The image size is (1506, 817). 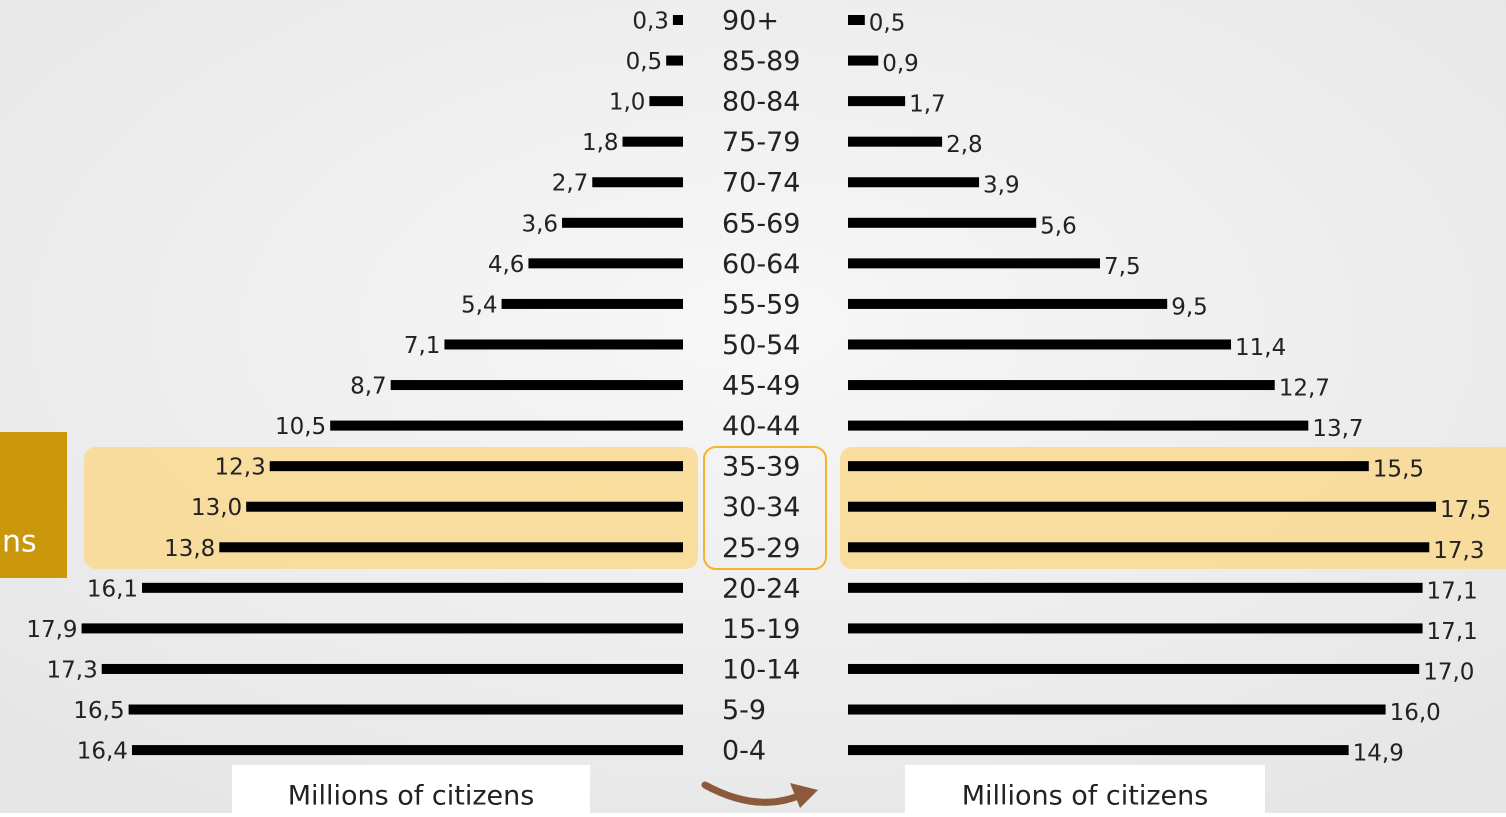 I want to click on category-label: 15-19, so click(x=761, y=629).